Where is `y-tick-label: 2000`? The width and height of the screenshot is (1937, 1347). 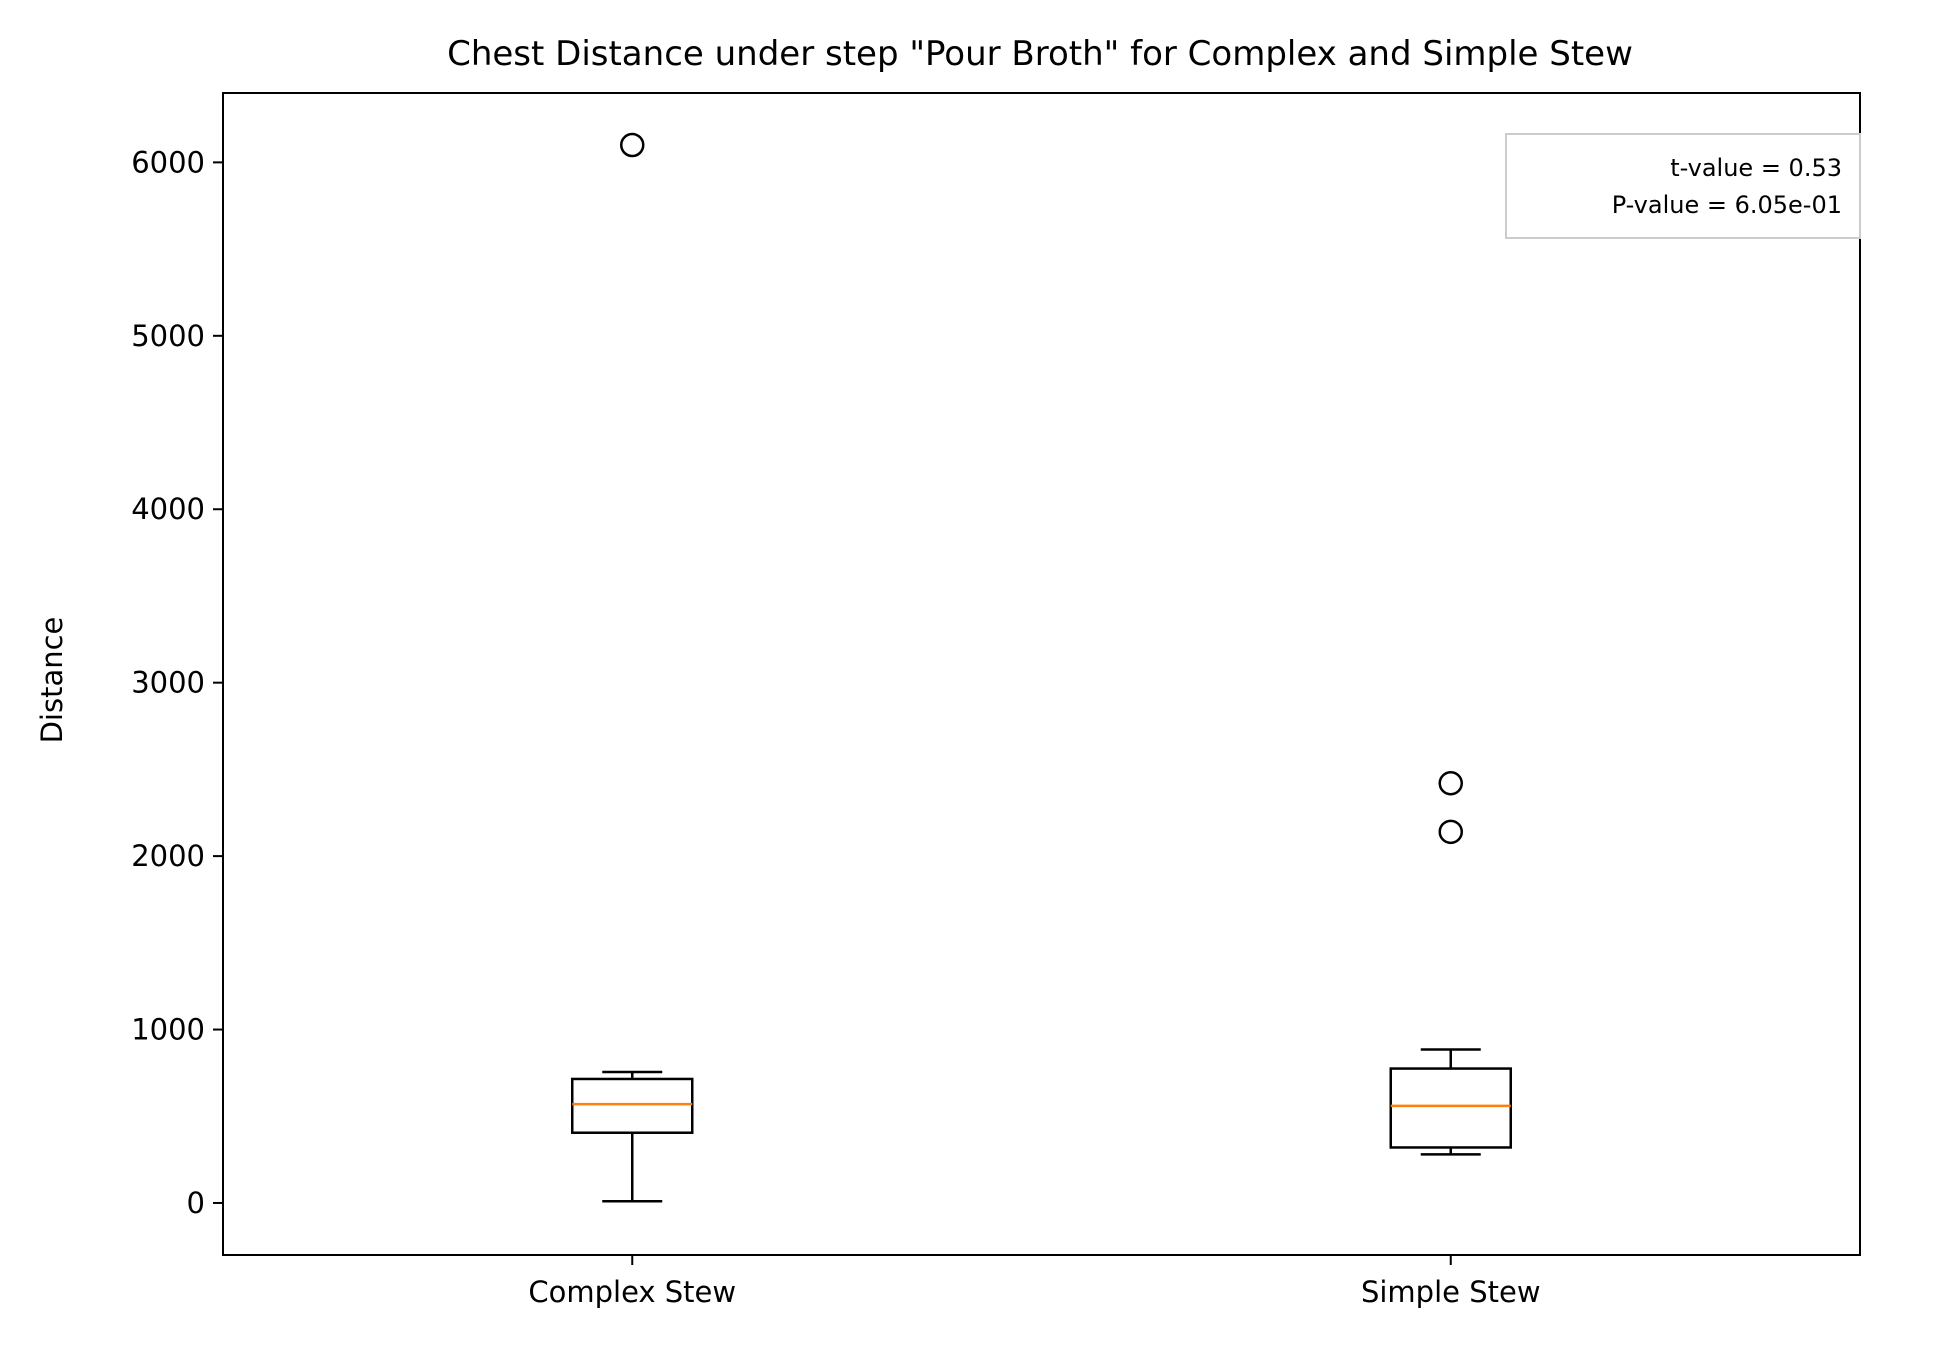 y-tick-label: 2000 is located at coordinates (168, 856).